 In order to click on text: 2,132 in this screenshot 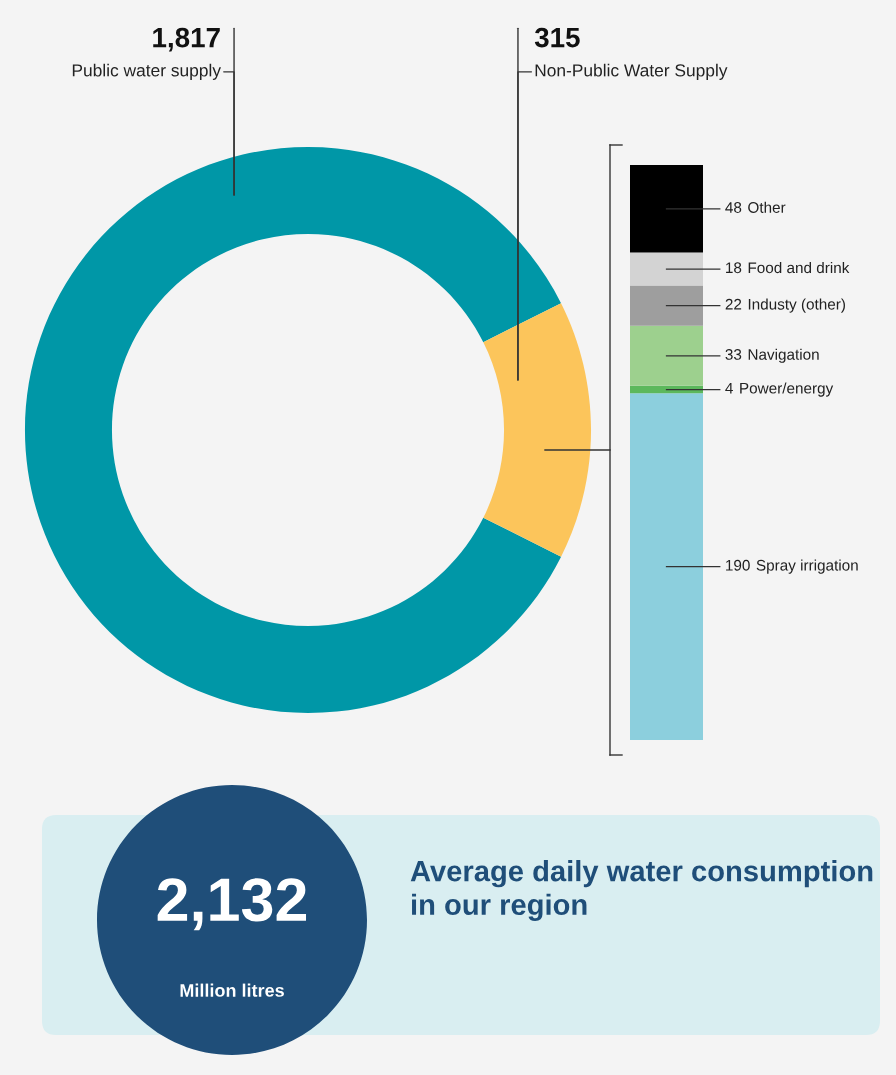, I will do `click(232, 904)`.